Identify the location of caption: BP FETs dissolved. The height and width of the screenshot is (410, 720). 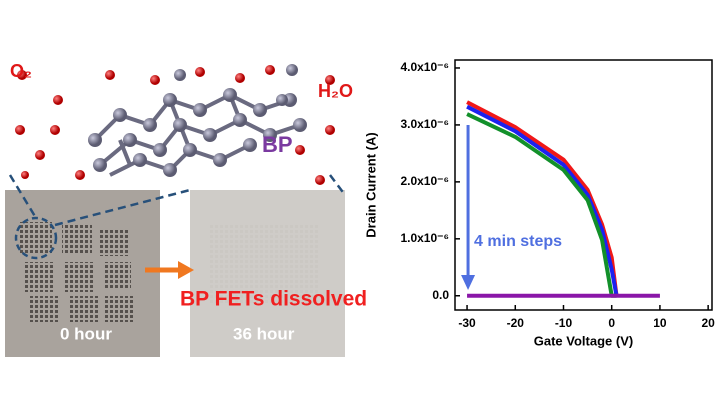
(273, 299).